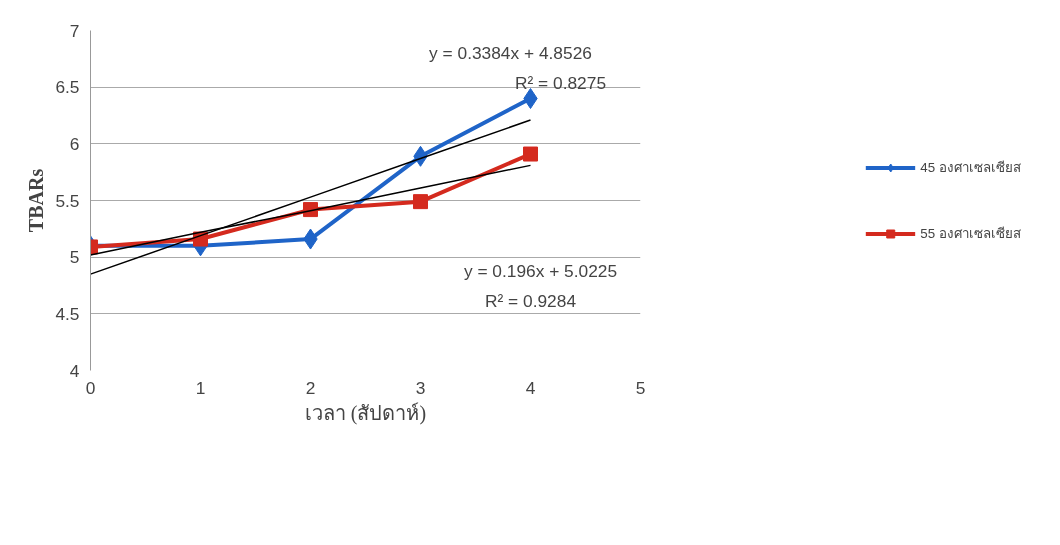 The height and width of the screenshot is (545, 1060). I want to click on annotation: y = 0.3384x + 4.8526, so click(510, 52).